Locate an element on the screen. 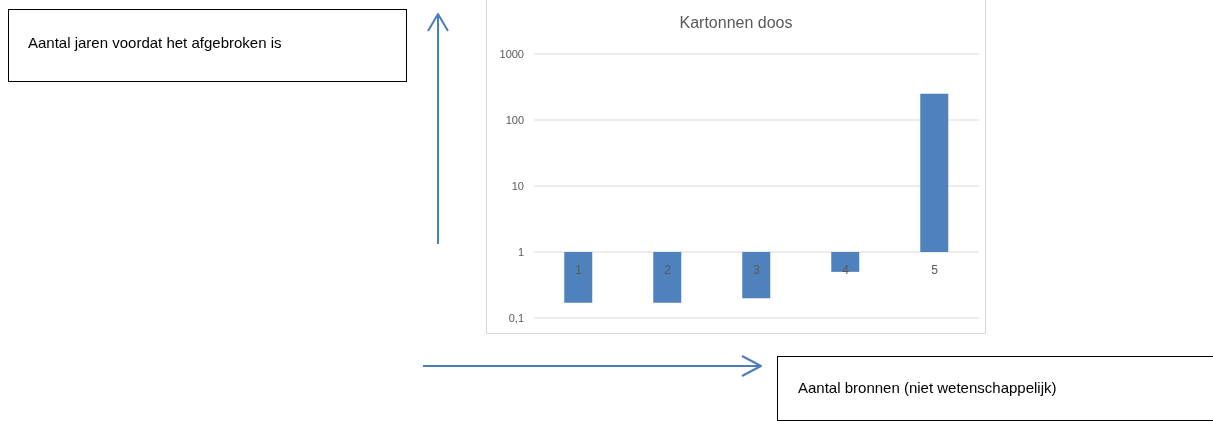 The width and height of the screenshot is (1213, 421). text-box: Aantal bronnen (niet wetenschappelijk) is located at coordinates (995, 388).